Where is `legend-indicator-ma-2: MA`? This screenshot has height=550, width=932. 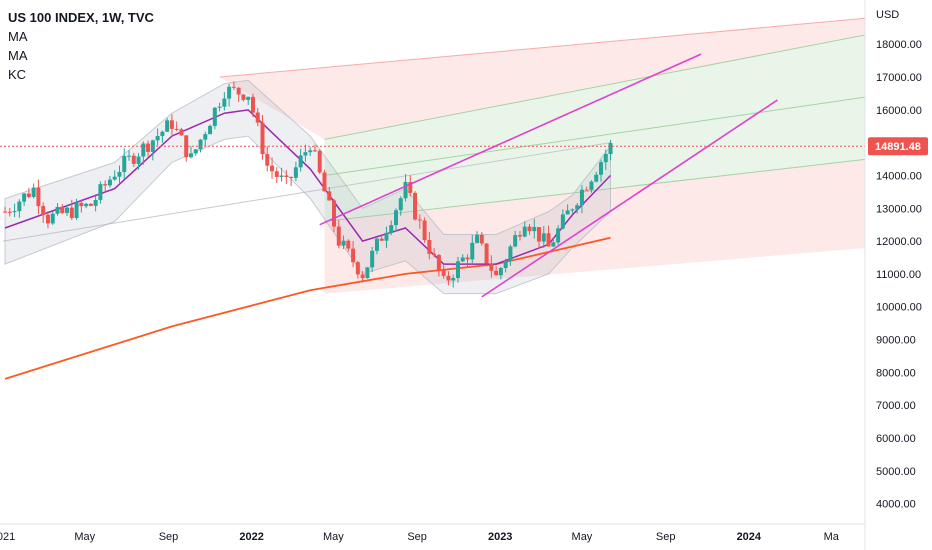
legend-indicator-ma-2: MA is located at coordinates (18, 55).